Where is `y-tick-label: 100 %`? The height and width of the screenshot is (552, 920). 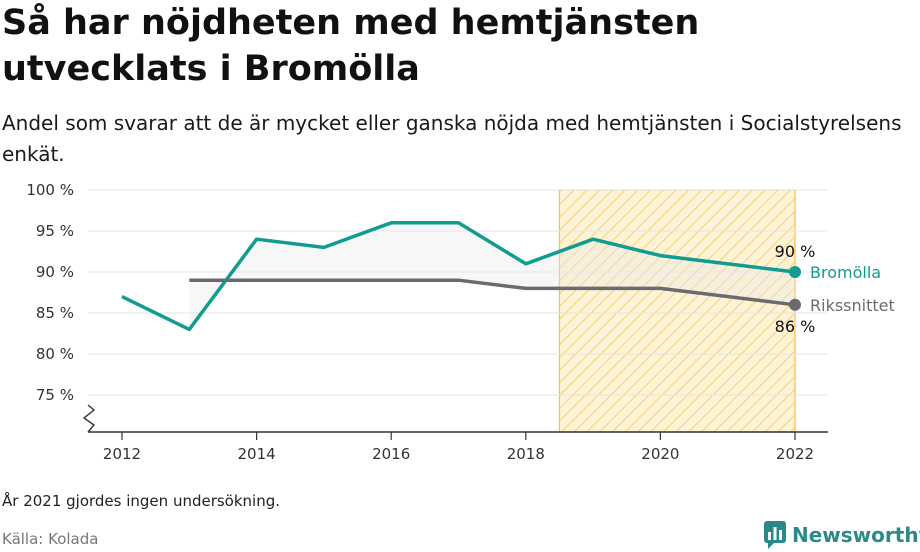
y-tick-label: 100 % is located at coordinates (50, 190).